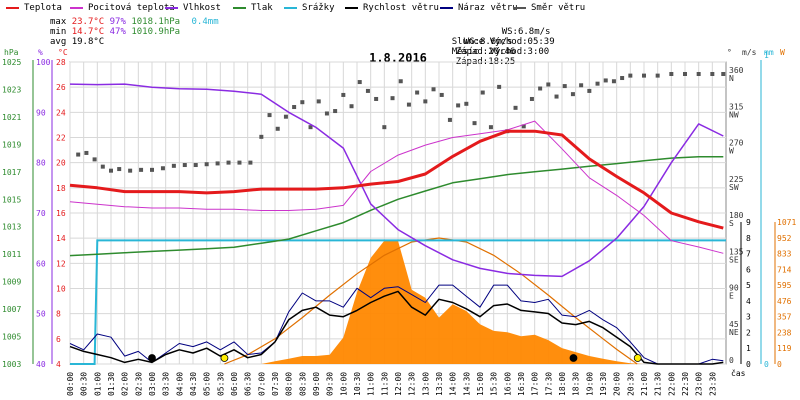 This screenshot has width=800, height=400. I want to click on legend-label: Pocitová teplota, so click(131, 8).